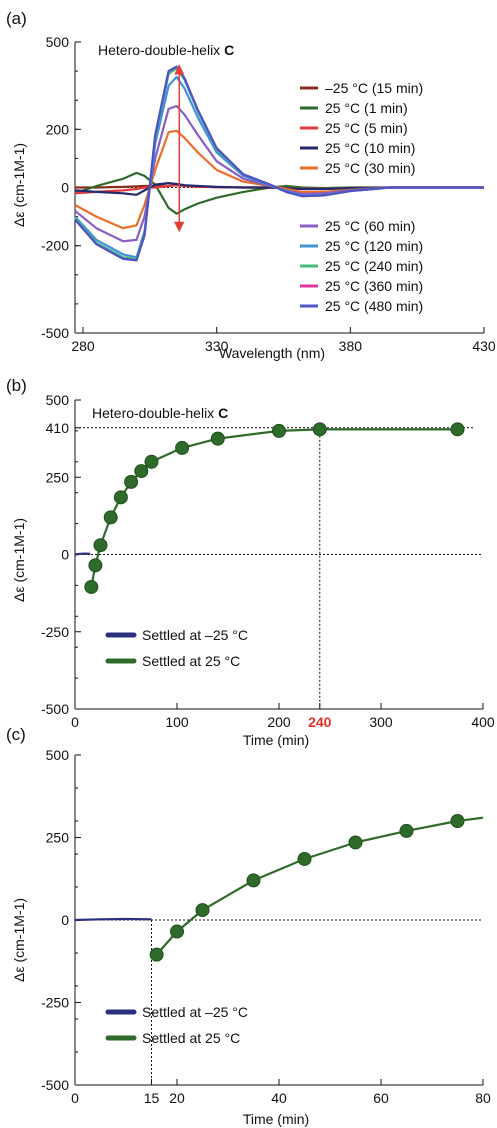  I want to click on panel-a-annotation: Hetero-double-helix C, so click(166, 50).